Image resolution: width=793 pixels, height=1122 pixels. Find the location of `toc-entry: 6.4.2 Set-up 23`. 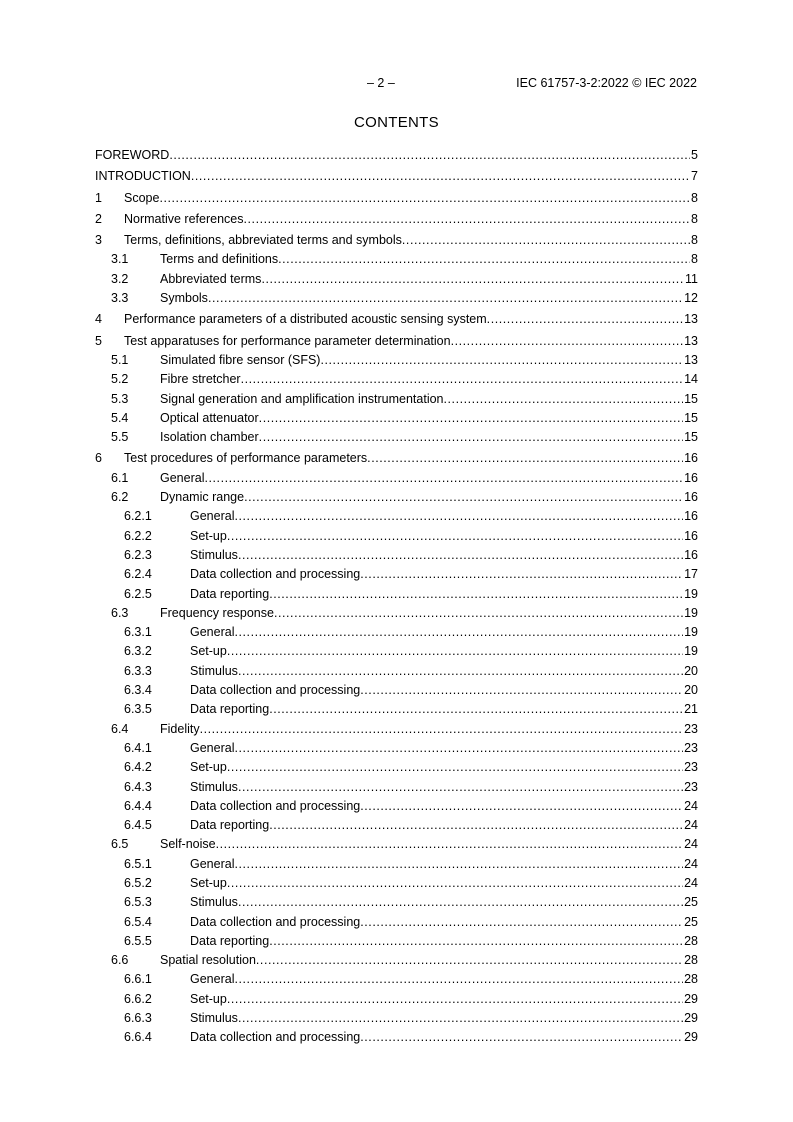

toc-entry: 6.4.2 Set-up 23 is located at coordinates (396, 767).